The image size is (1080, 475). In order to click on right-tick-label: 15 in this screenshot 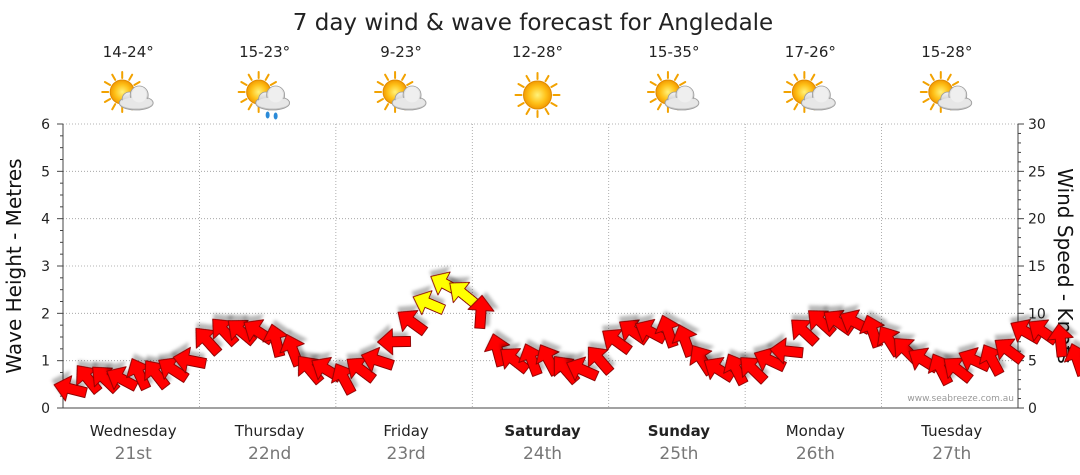, I will do `click(1037, 267)`.